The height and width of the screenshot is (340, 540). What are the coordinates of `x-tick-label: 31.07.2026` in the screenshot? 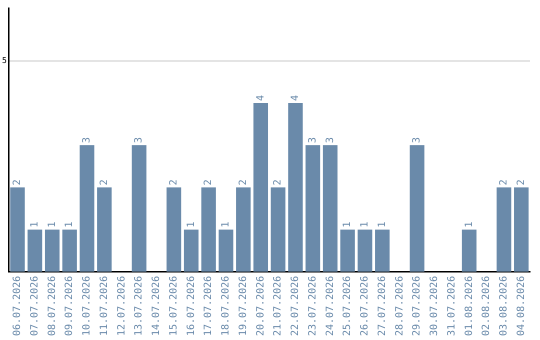 It's located at (452, 306).